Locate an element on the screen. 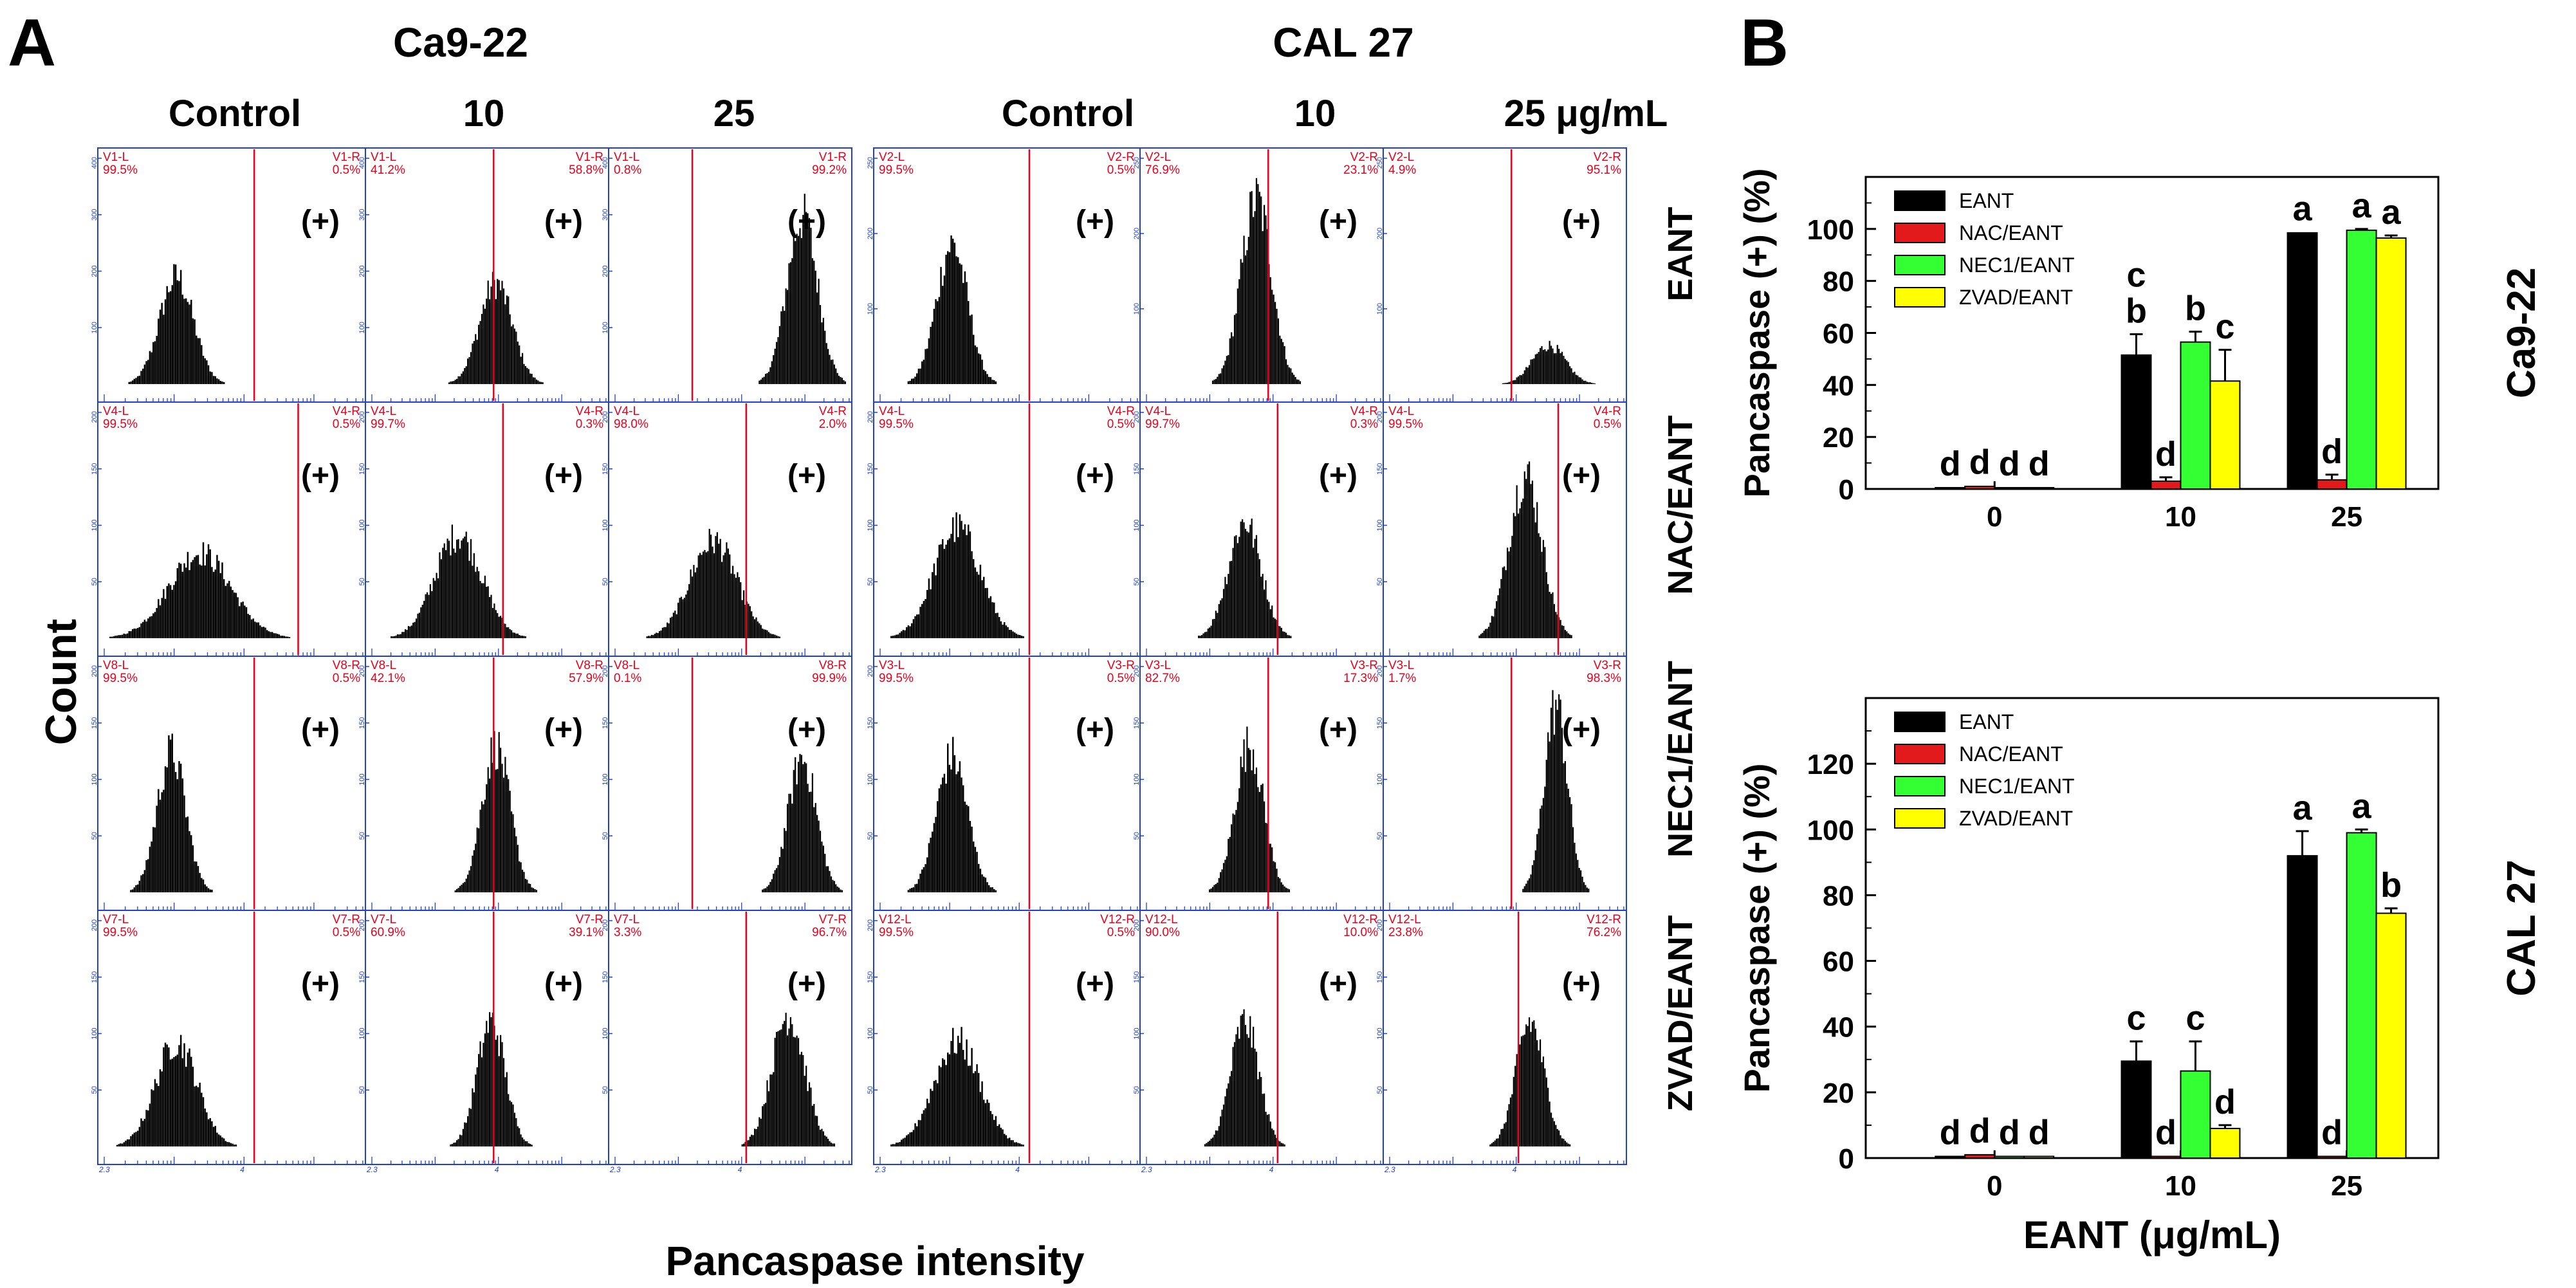 This screenshot has height=1288, width=2576. y-tick-label: 60 is located at coordinates (1838, 334).